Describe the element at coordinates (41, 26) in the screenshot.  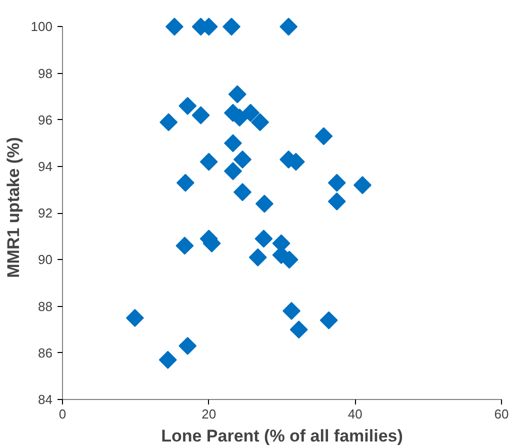
I see `y-tick-label: 100` at that location.